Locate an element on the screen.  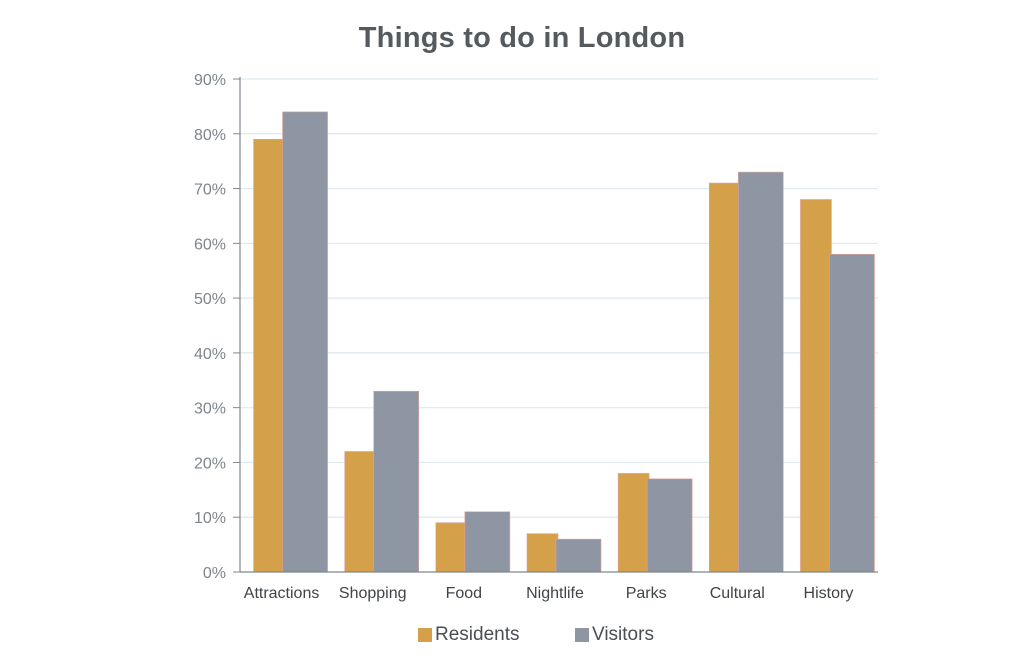
bar-visitors-cultural is located at coordinates (760, 372).